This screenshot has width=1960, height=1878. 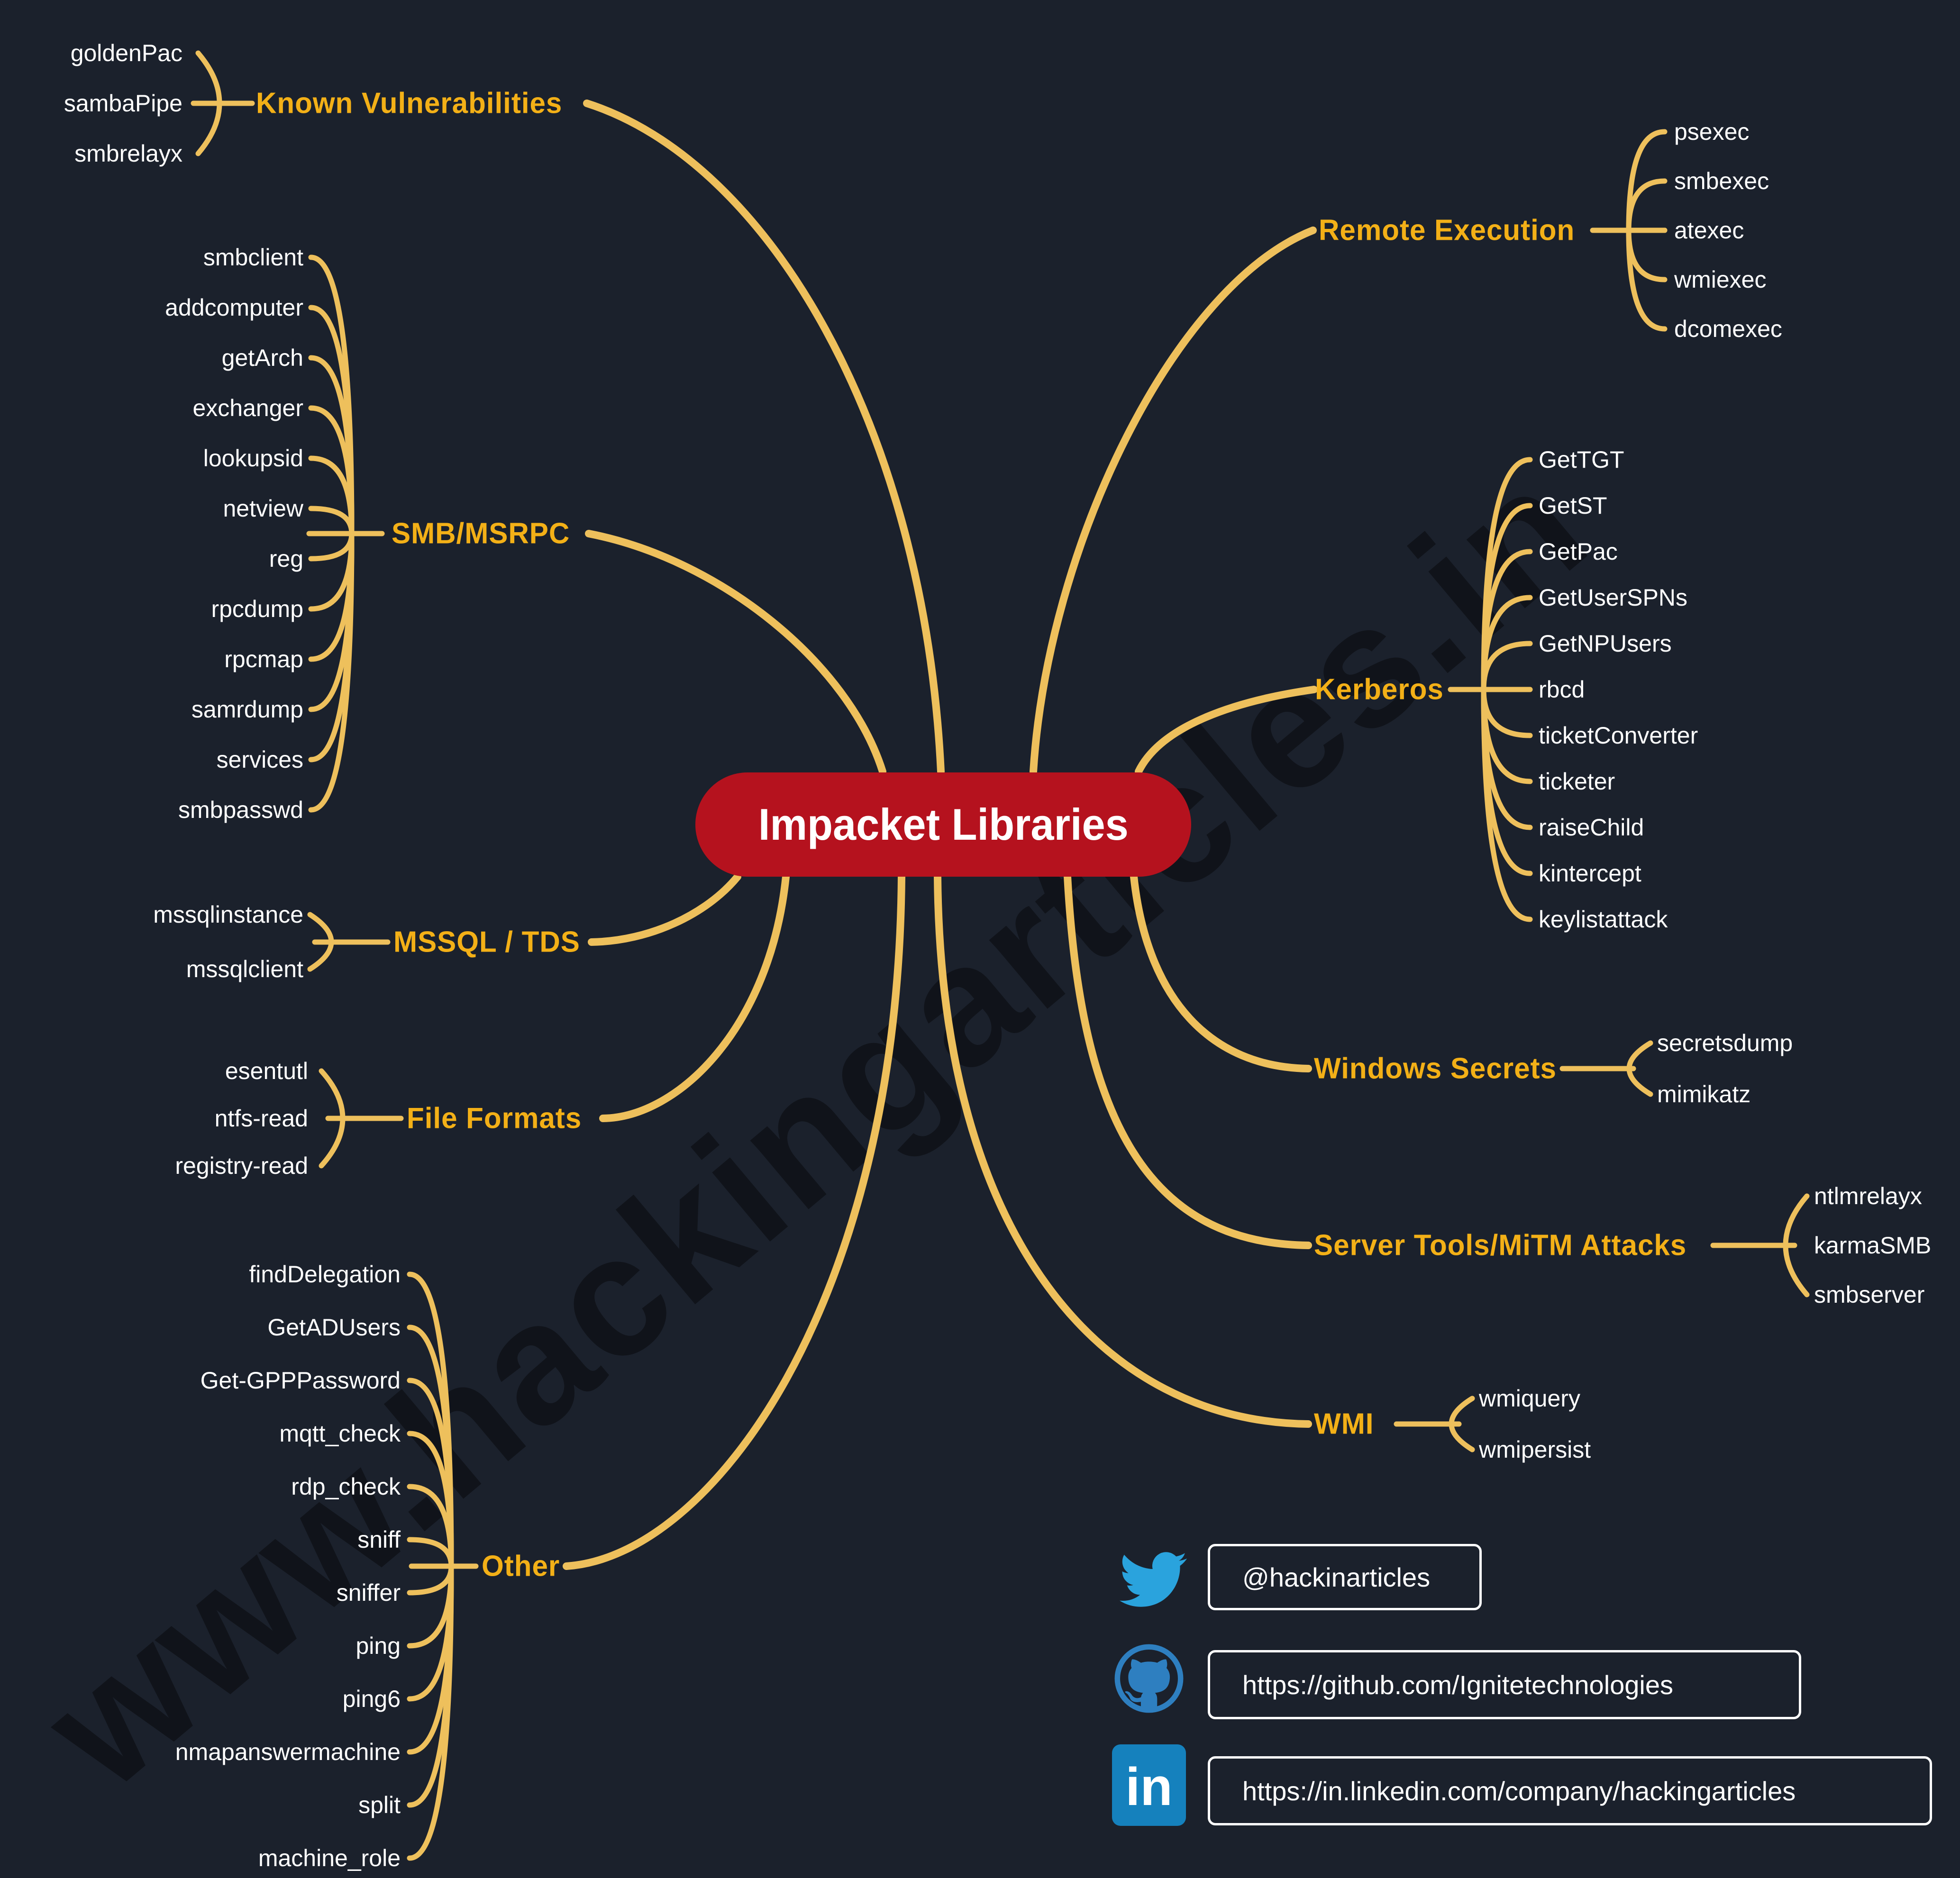 What do you see at coordinates (1500, 1245) in the screenshot?
I see `category-server-tools: Server Tools/MiTM Attacks` at bounding box center [1500, 1245].